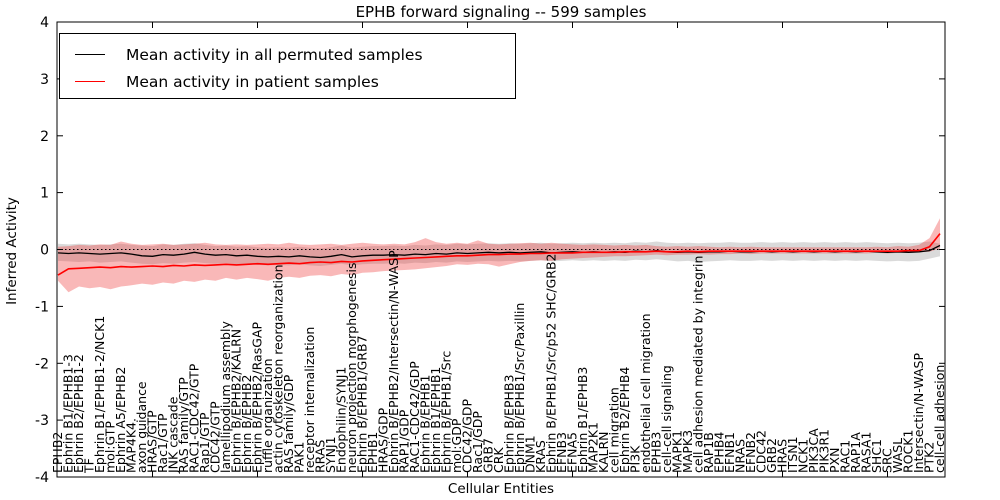  I want to click on x-category-label: Ephrin A5/EPHB2, so click(120, 420).